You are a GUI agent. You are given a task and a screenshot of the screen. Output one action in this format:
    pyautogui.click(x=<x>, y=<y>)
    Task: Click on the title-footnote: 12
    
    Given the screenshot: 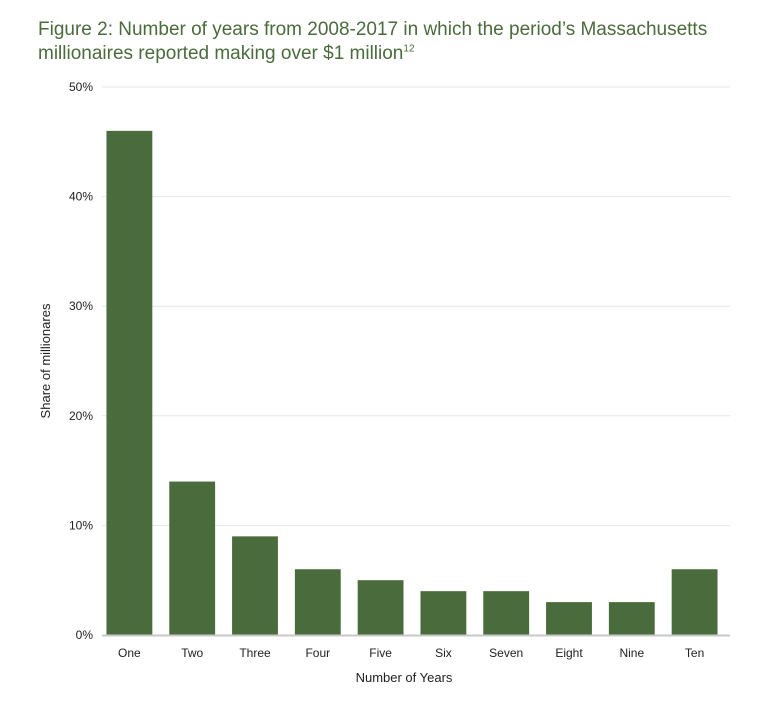 What is the action you would take?
    pyautogui.click(x=409, y=49)
    